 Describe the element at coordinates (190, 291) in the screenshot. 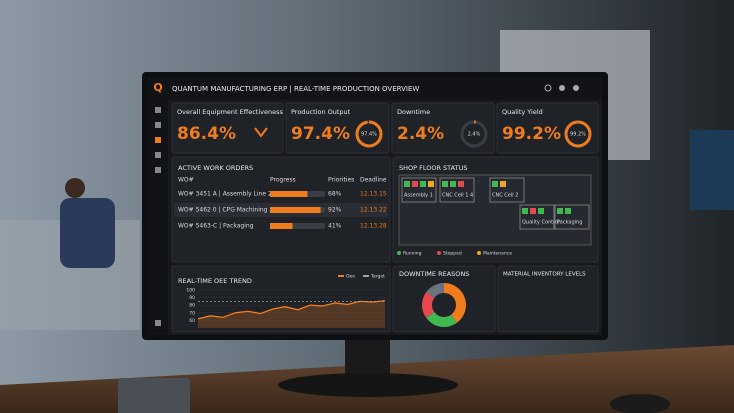

I see `y-tick-label: 100` at that location.